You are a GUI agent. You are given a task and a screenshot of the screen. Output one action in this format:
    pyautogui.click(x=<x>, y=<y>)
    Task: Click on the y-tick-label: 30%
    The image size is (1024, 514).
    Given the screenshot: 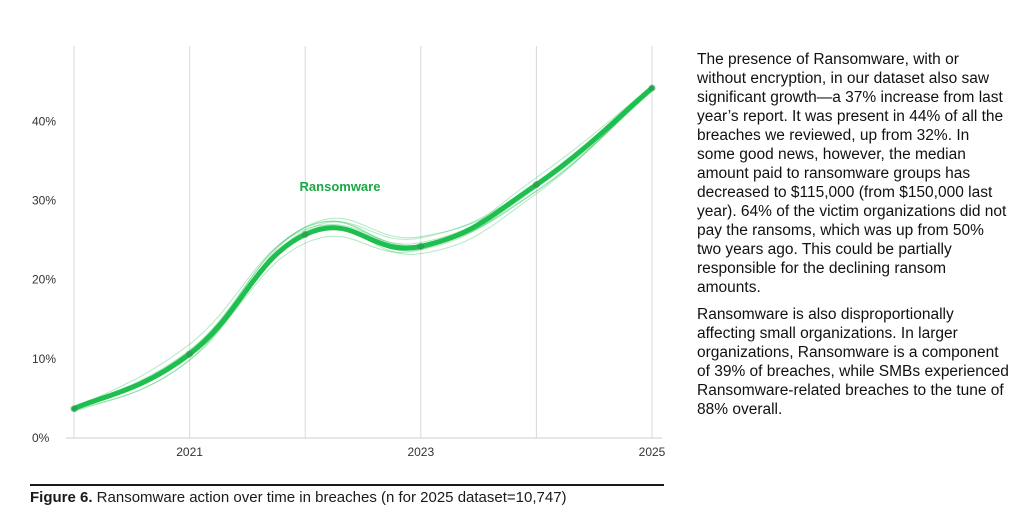 What is the action you would take?
    pyautogui.click(x=44, y=200)
    